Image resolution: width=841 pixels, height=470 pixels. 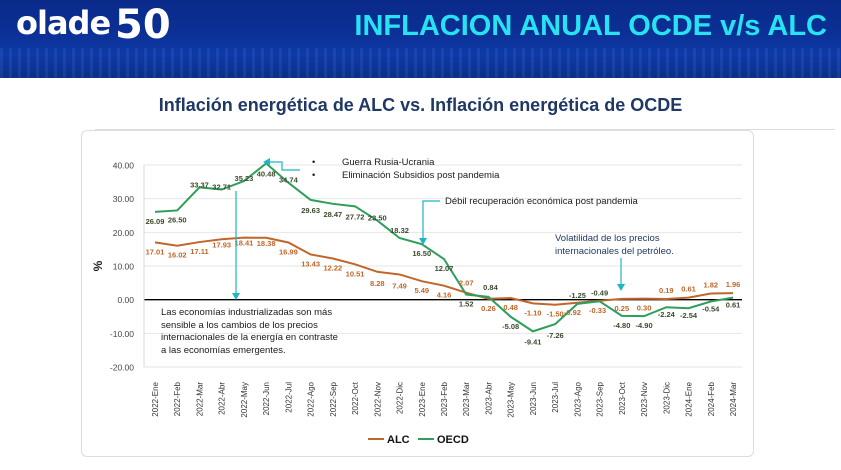 I want to click on banner-title: INFLACION ANUAL OCDE v/s ALC, so click(x=590, y=26).